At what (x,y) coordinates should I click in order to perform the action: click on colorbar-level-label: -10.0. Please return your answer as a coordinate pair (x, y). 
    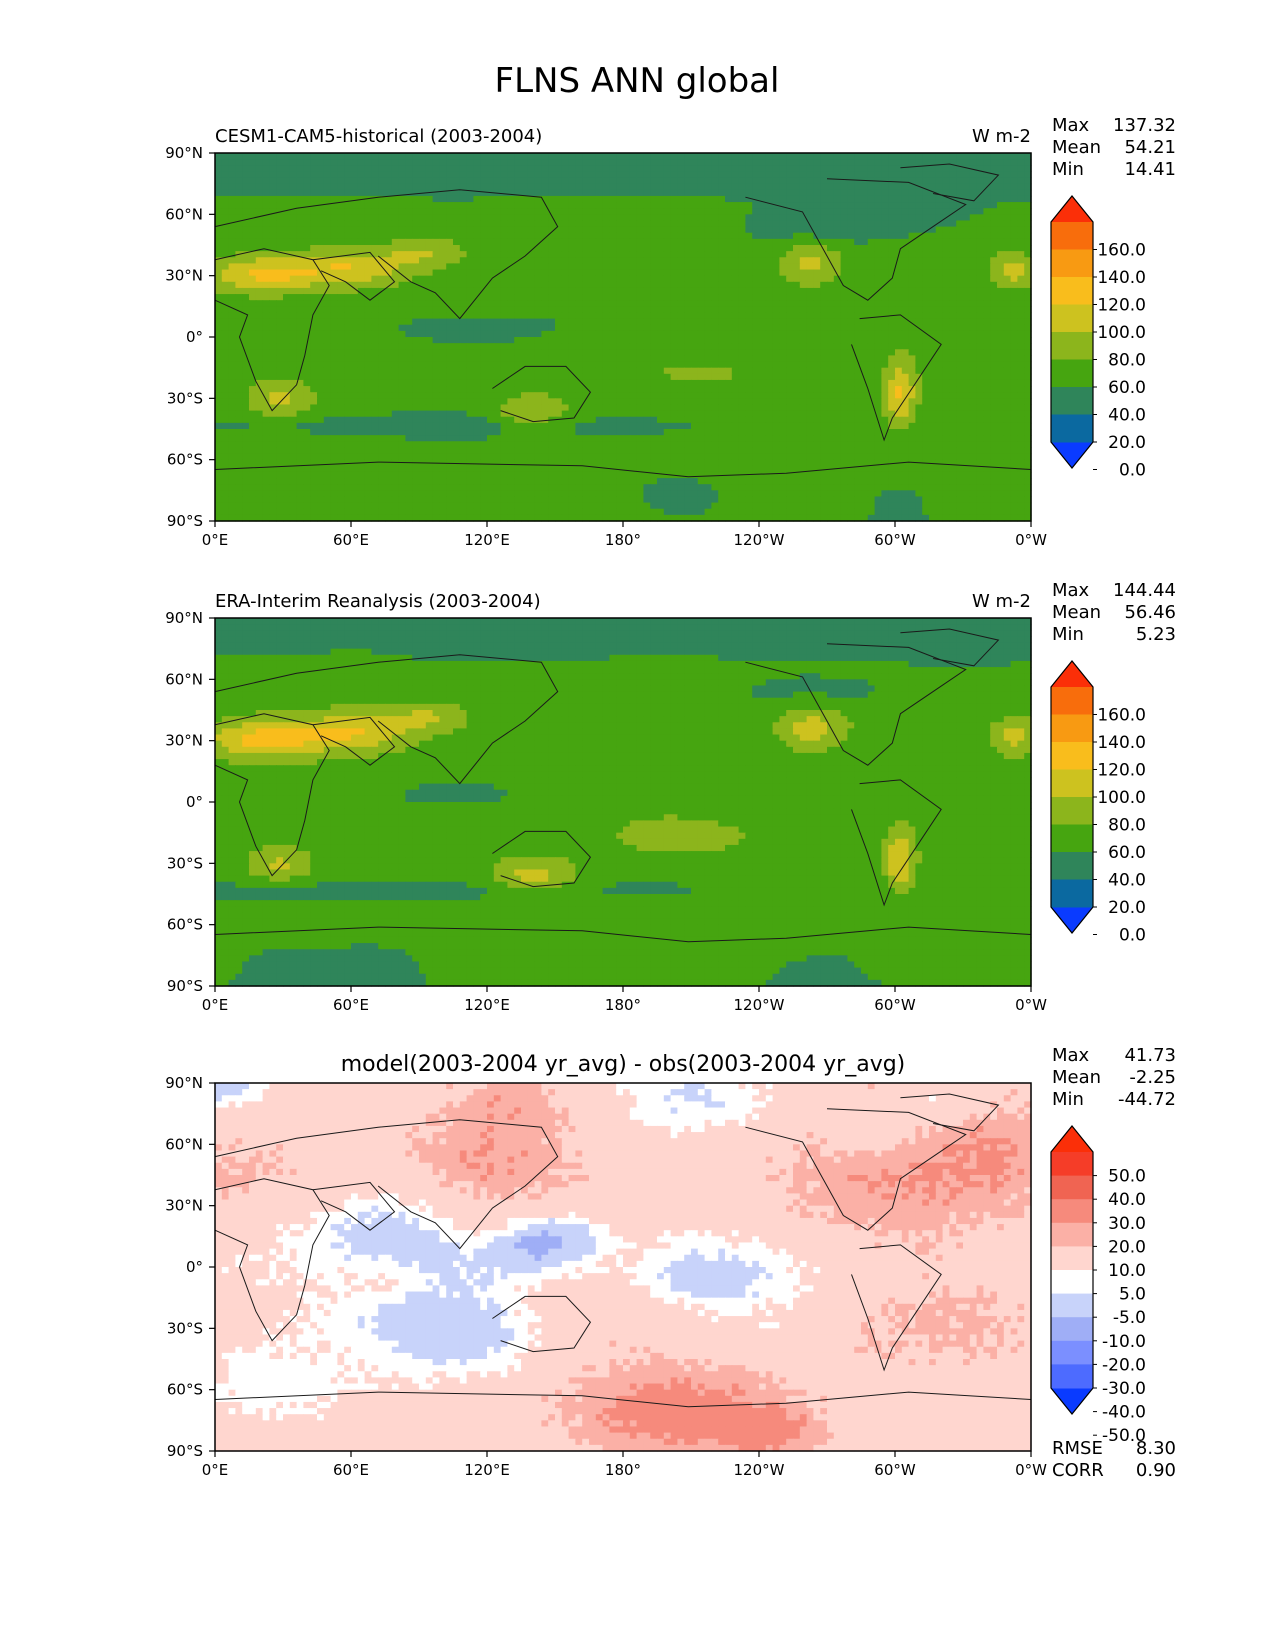
    Looking at the image, I should click on (1124, 1342).